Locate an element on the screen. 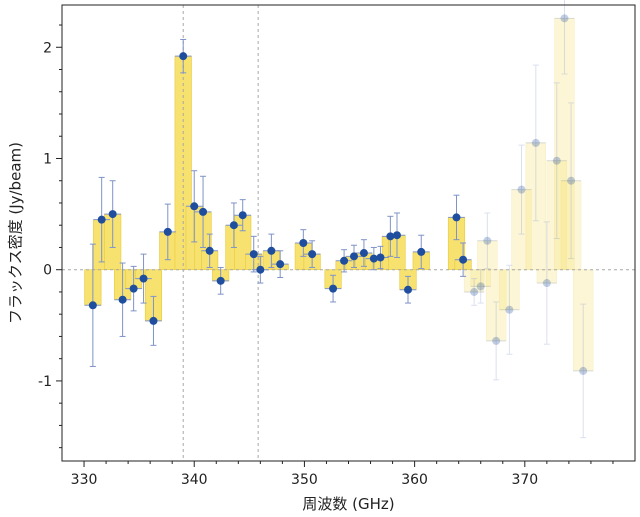 Image resolution: width=640 pixels, height=517 pixels. y-tick-label: 2 is located at coordinates (47, 48).